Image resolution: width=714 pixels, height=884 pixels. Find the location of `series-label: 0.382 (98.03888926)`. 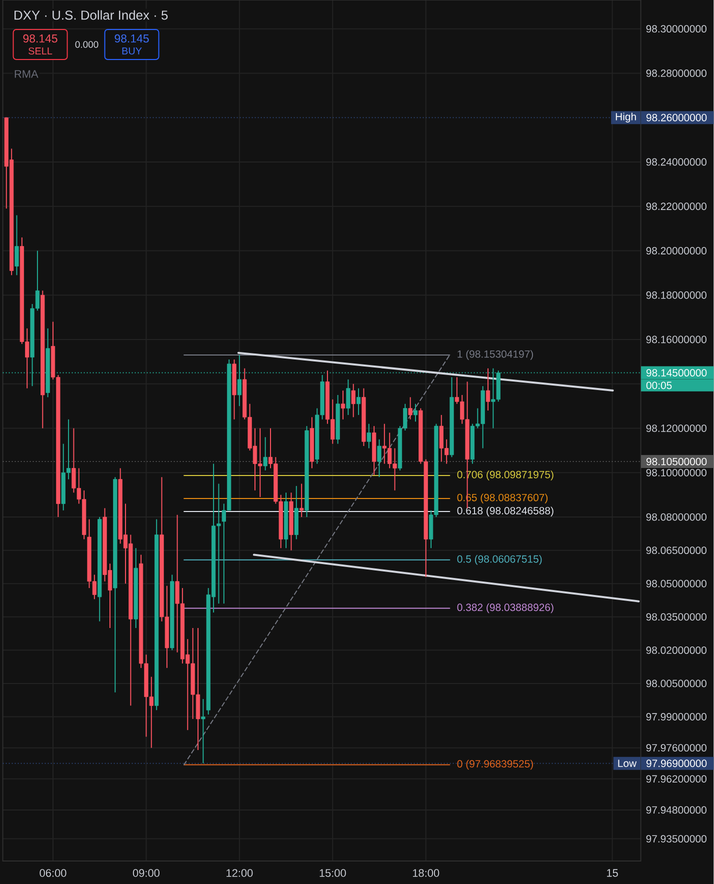

series-label: 0.382 (98.03888926) is located at coordinates (505, 608).